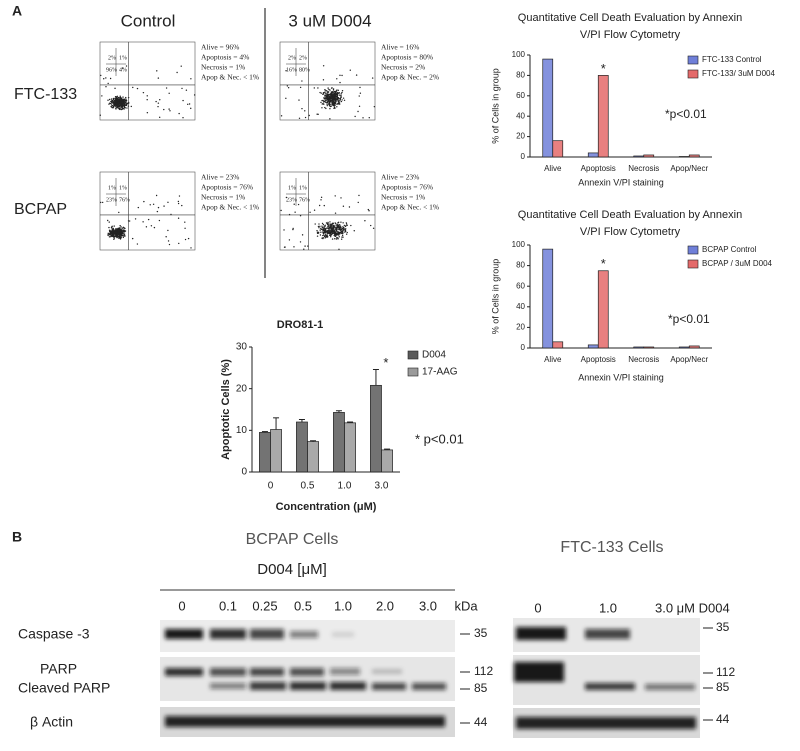 Image resolution: width=800 pixels, height=751 pixels. I want to click on quadrant-value: 1%, so click(123, 58).